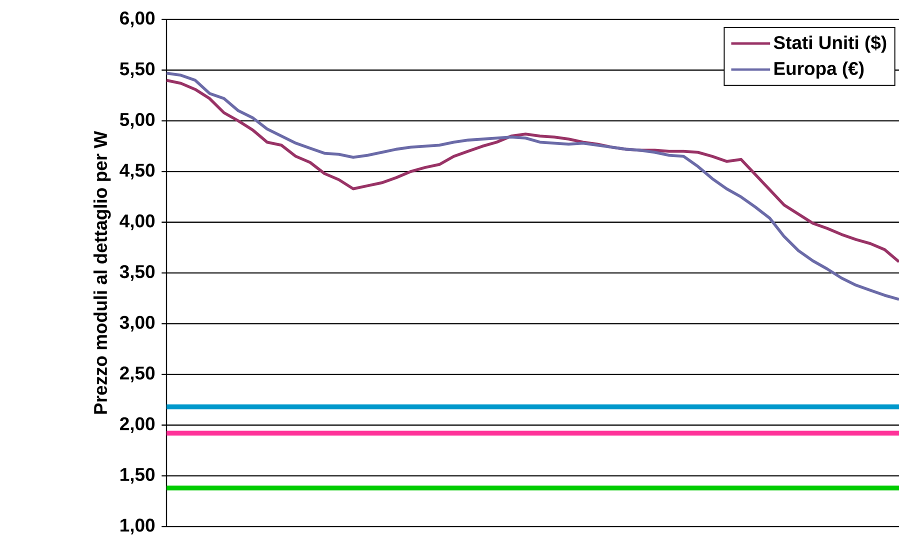 The height and width of the screenshot is (537, 899). What do you see at coordinates (830, 44) in the screenshot?
I see `legend-label: Stati Uniti ($)` at bounding box center [830, 44].